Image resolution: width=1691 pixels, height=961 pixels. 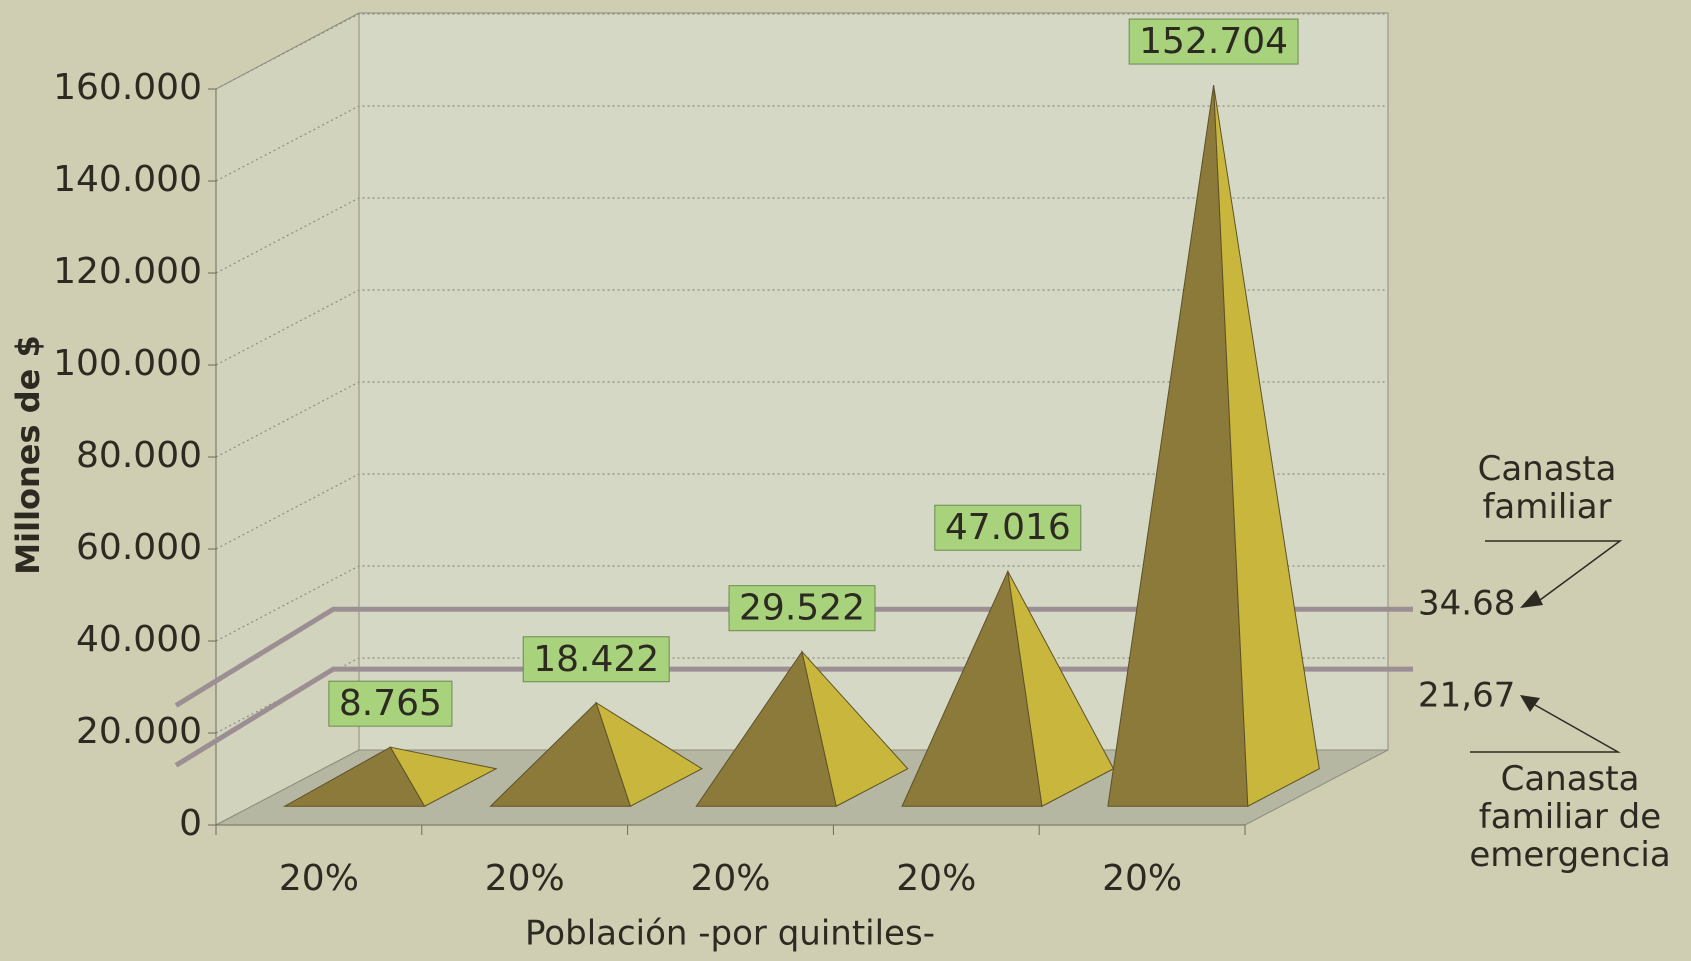 I want to click on y-tick-label: 120.000, so click(x=127, y=271).